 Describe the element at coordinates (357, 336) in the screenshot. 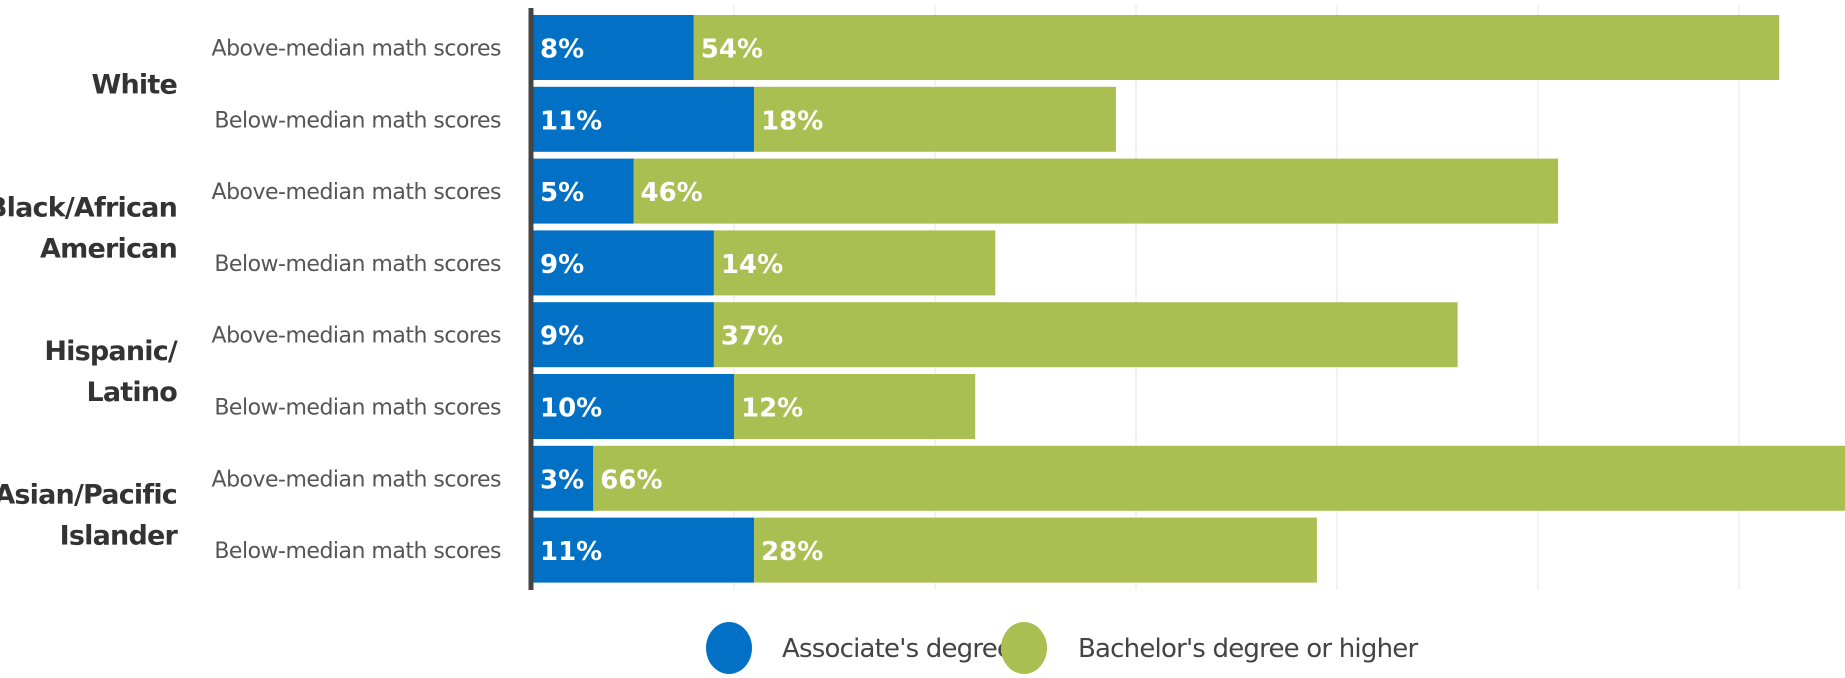

I see `row-label-2-0: Above-median math scores` at that location.